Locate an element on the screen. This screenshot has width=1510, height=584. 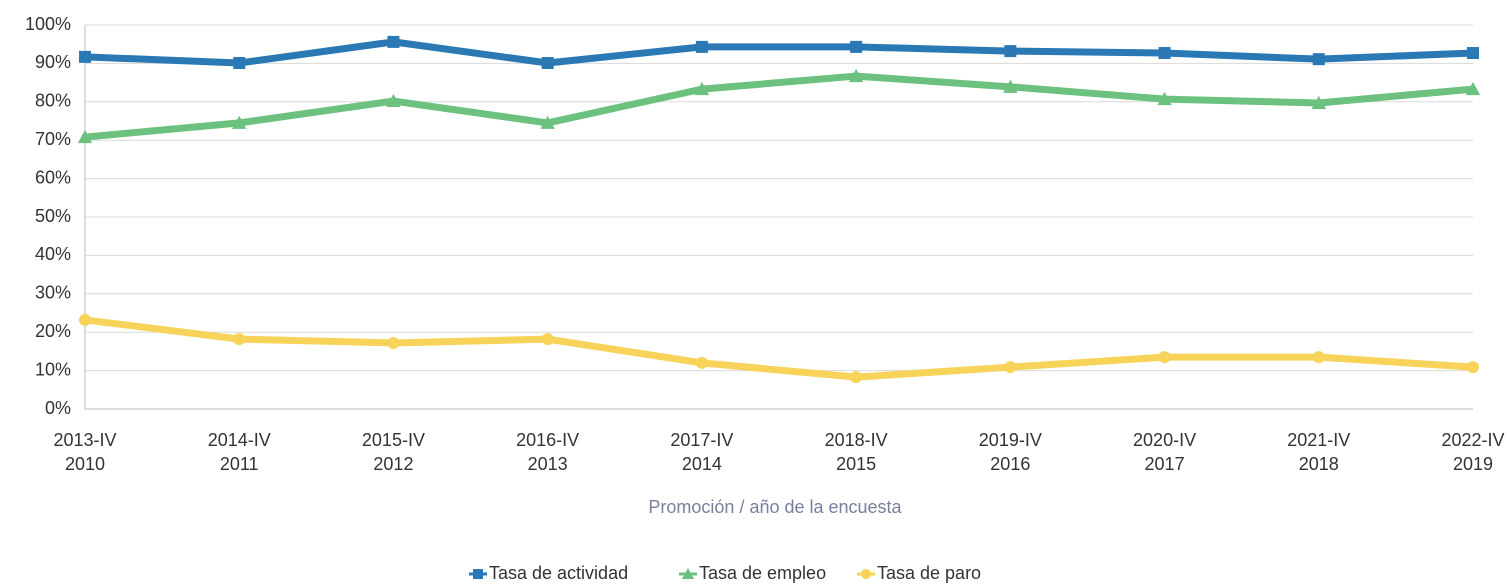
y-tick-label: 40% is located at coordinates (53, 254).